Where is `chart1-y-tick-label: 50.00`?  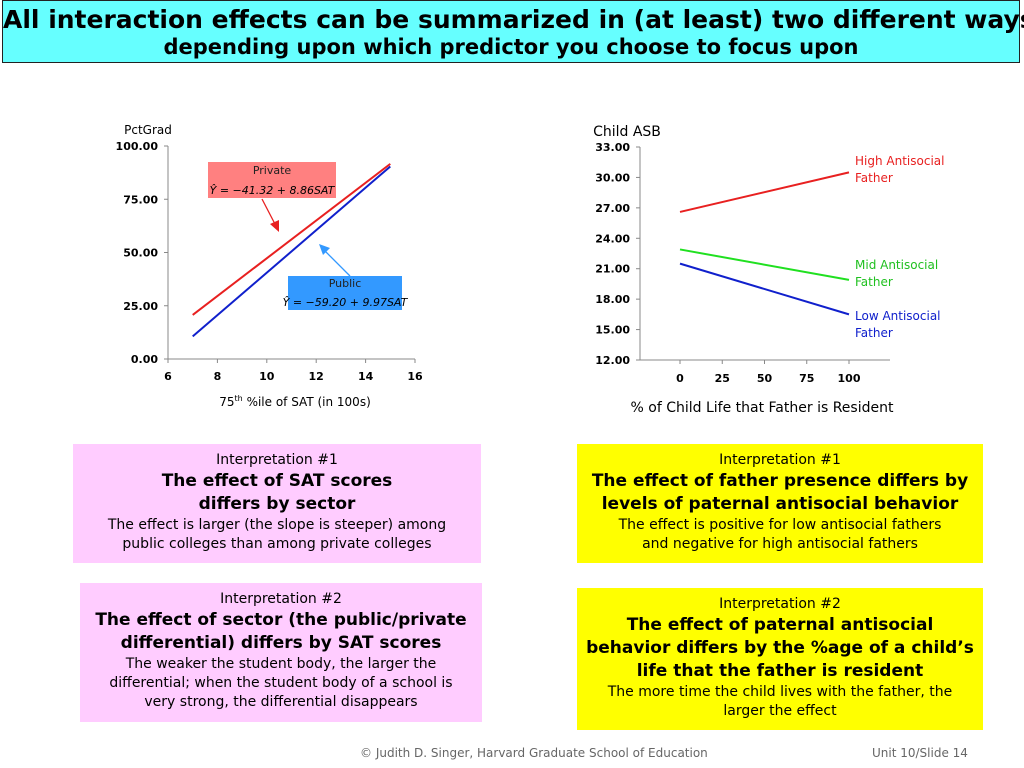
chart1-y-tick-label: 50.00 is located at coordinates (140, 253).